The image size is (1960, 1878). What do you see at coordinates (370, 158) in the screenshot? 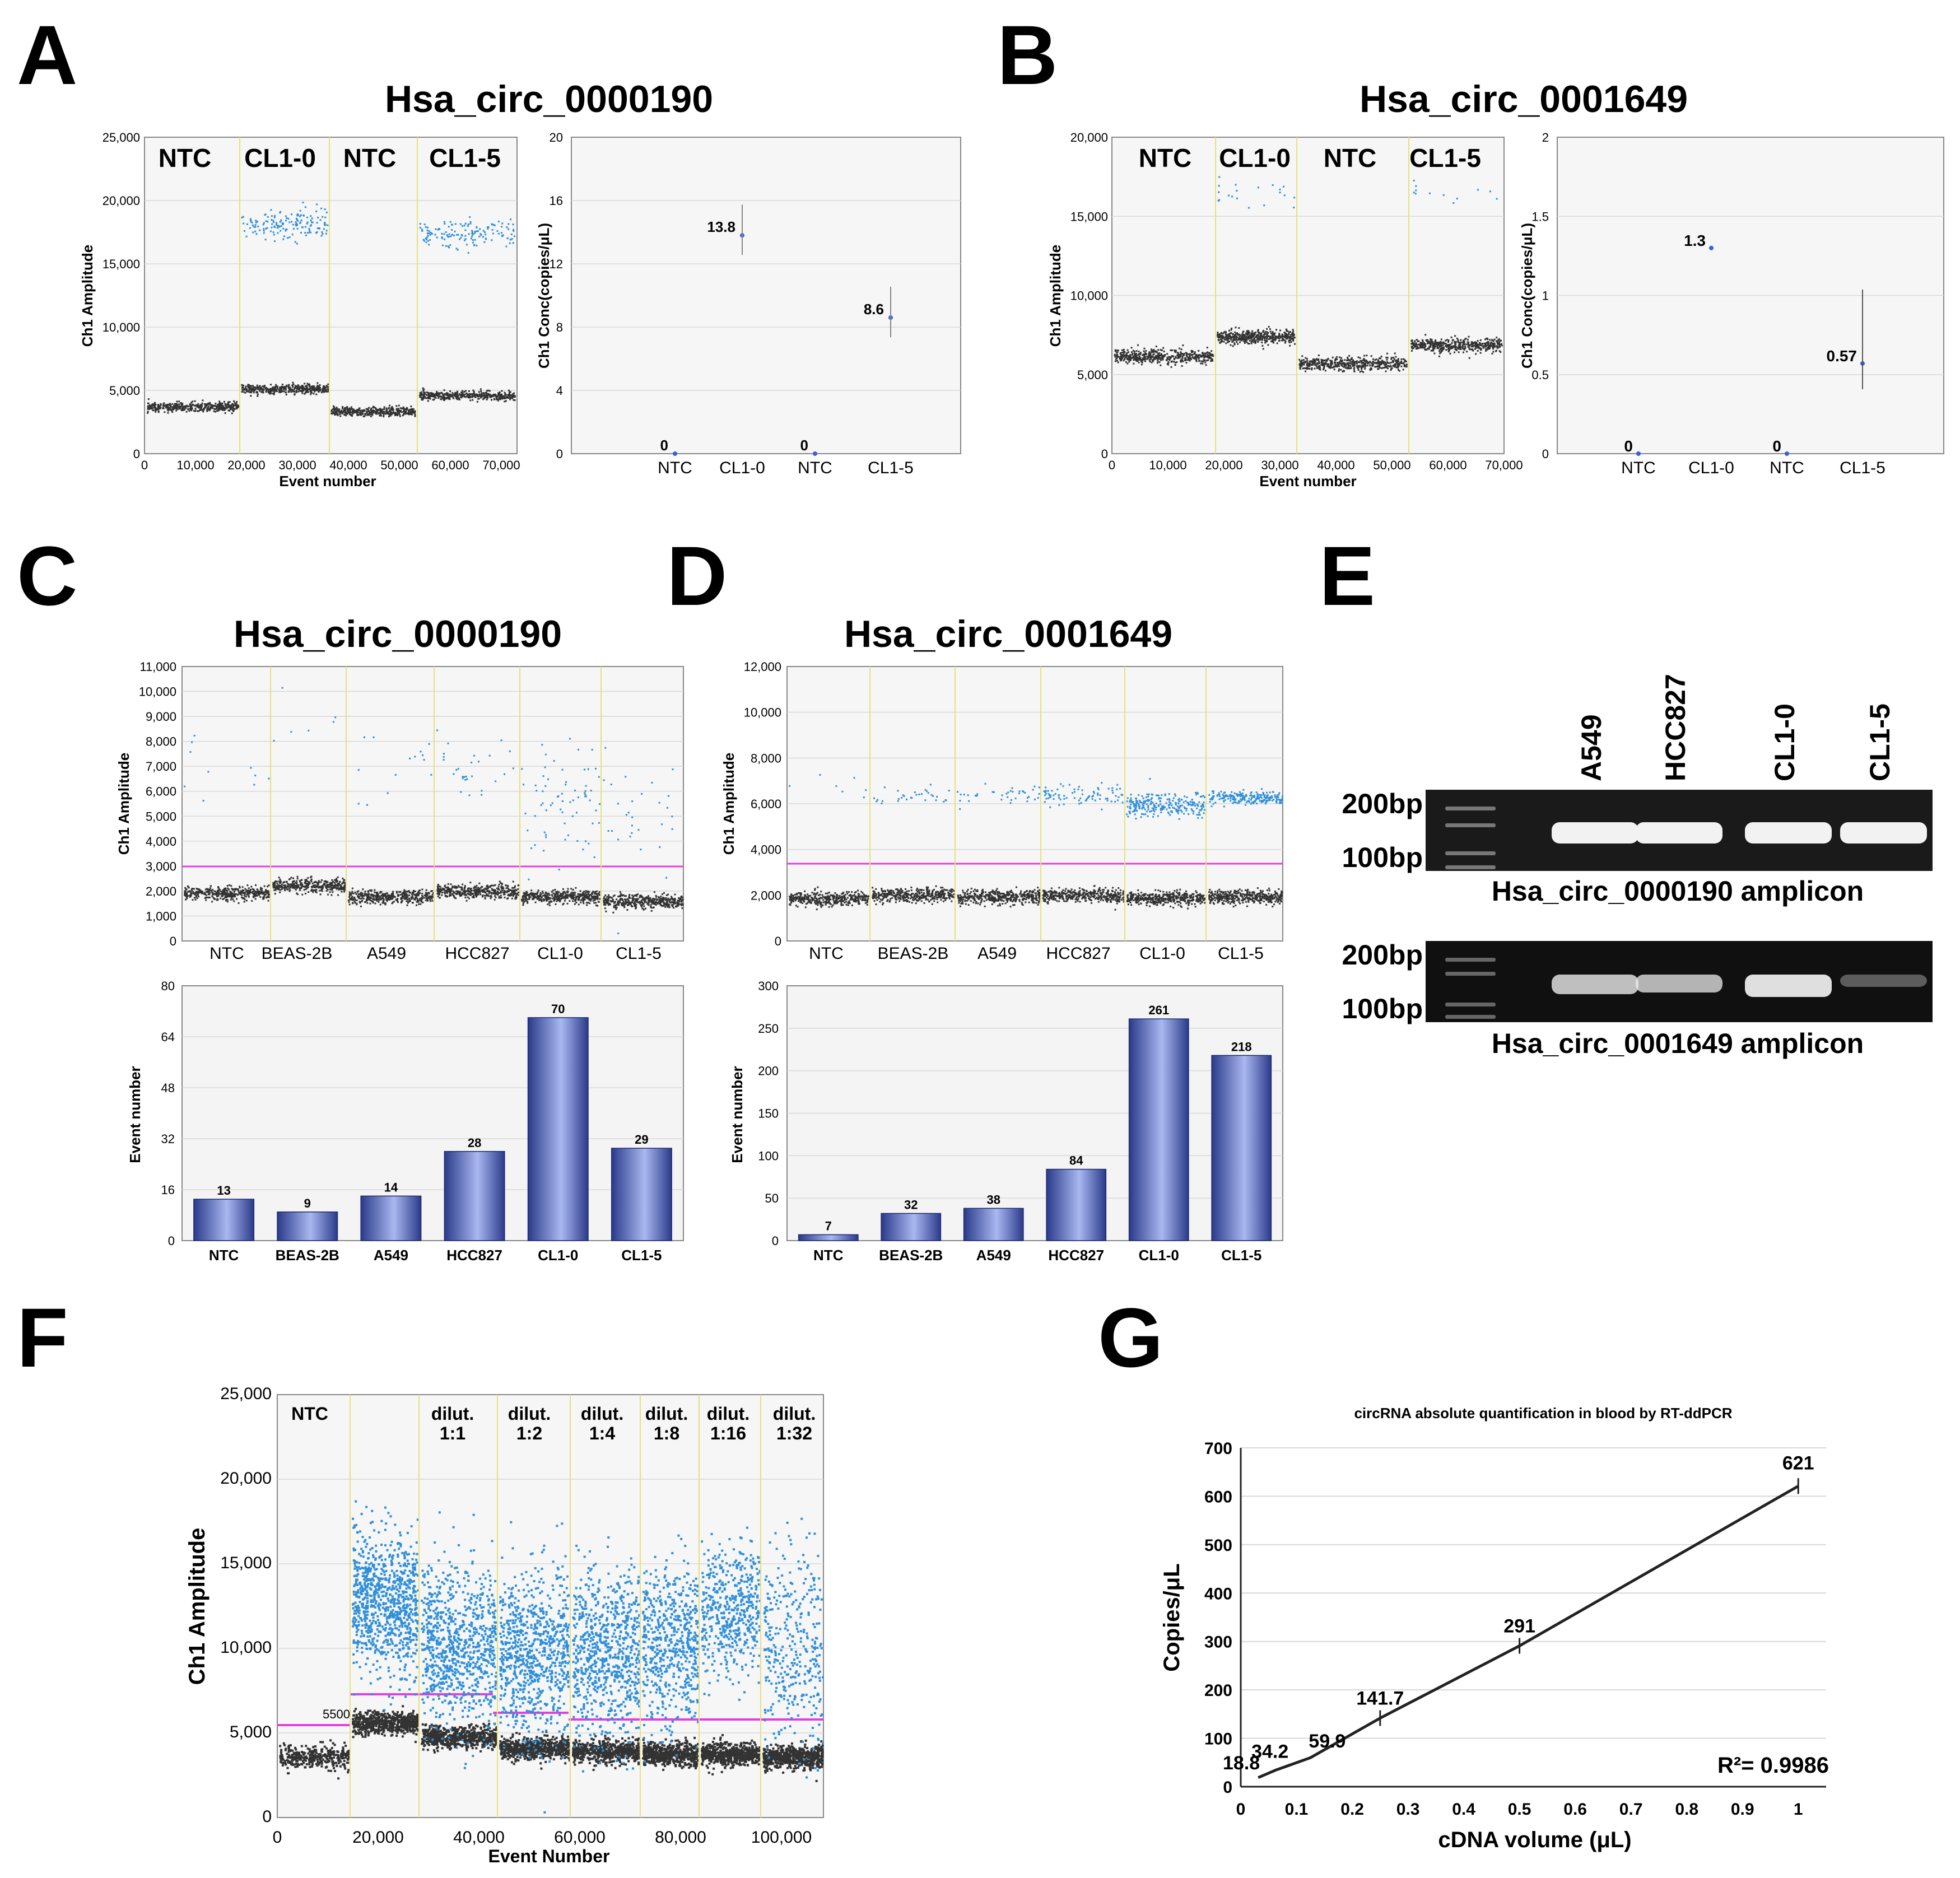
I see `well-label: NTC` at bounding box center [370, 158].